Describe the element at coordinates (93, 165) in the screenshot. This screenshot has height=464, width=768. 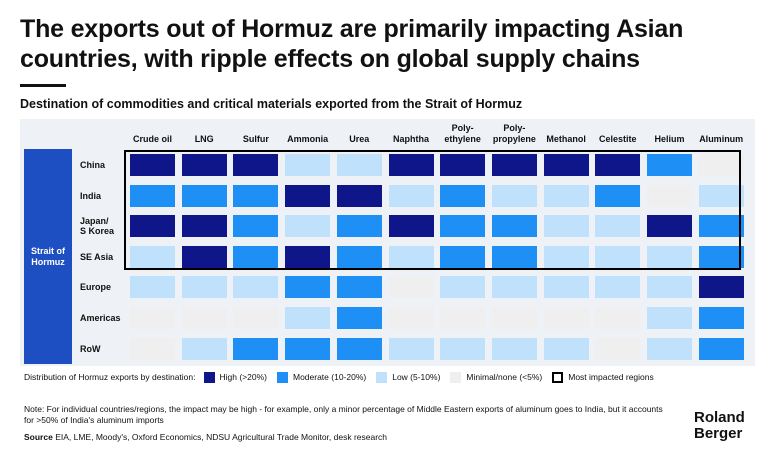
I see `row-label: China` at that location.